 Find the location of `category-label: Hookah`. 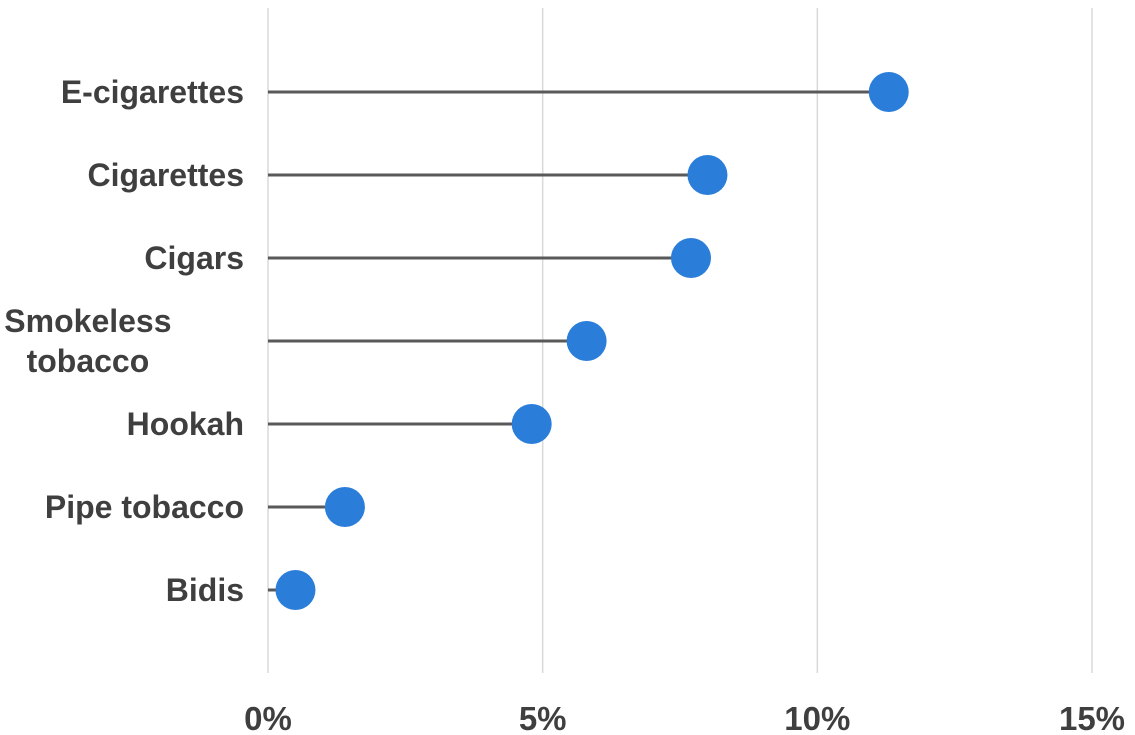

category-label: Hookah is located at coordinates (185, 424).